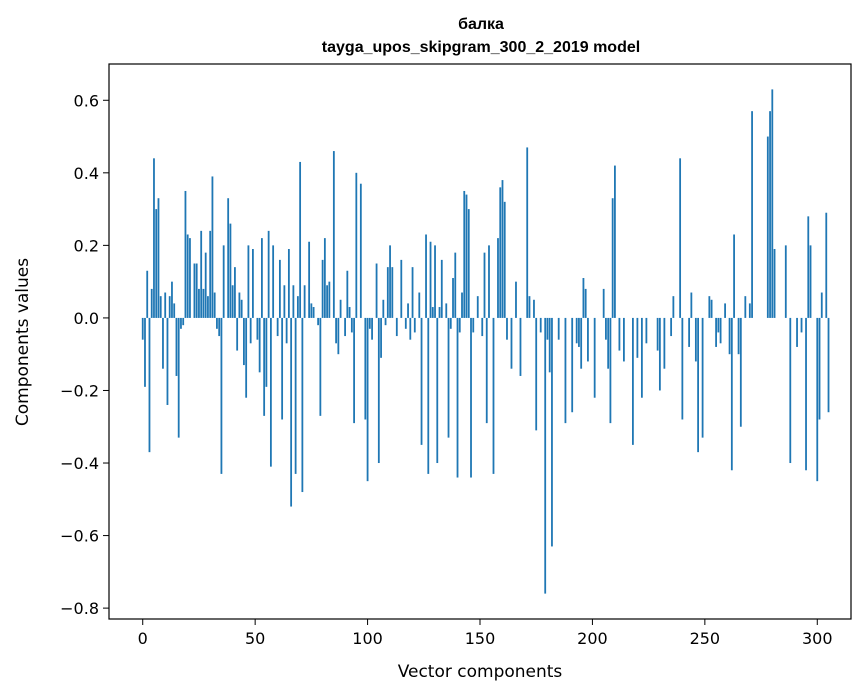 The width and height of the screenshot is (867, 696). Describe the element at coordinates (367, 638) in the screenshot. I see `x-tick-label: 100` at that location.